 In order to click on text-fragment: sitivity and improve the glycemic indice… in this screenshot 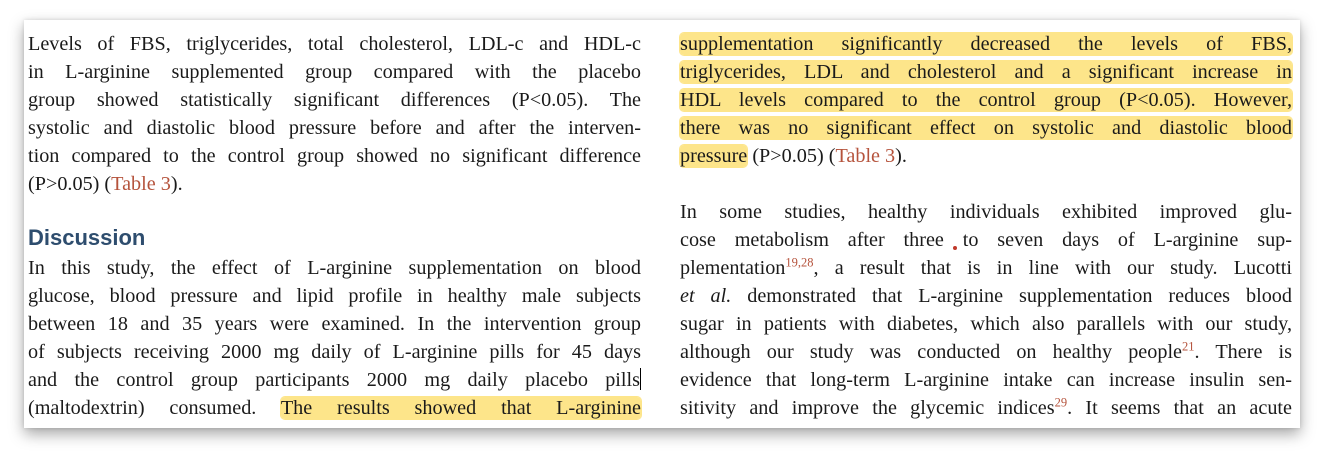, I will do `click(867, 408)`.